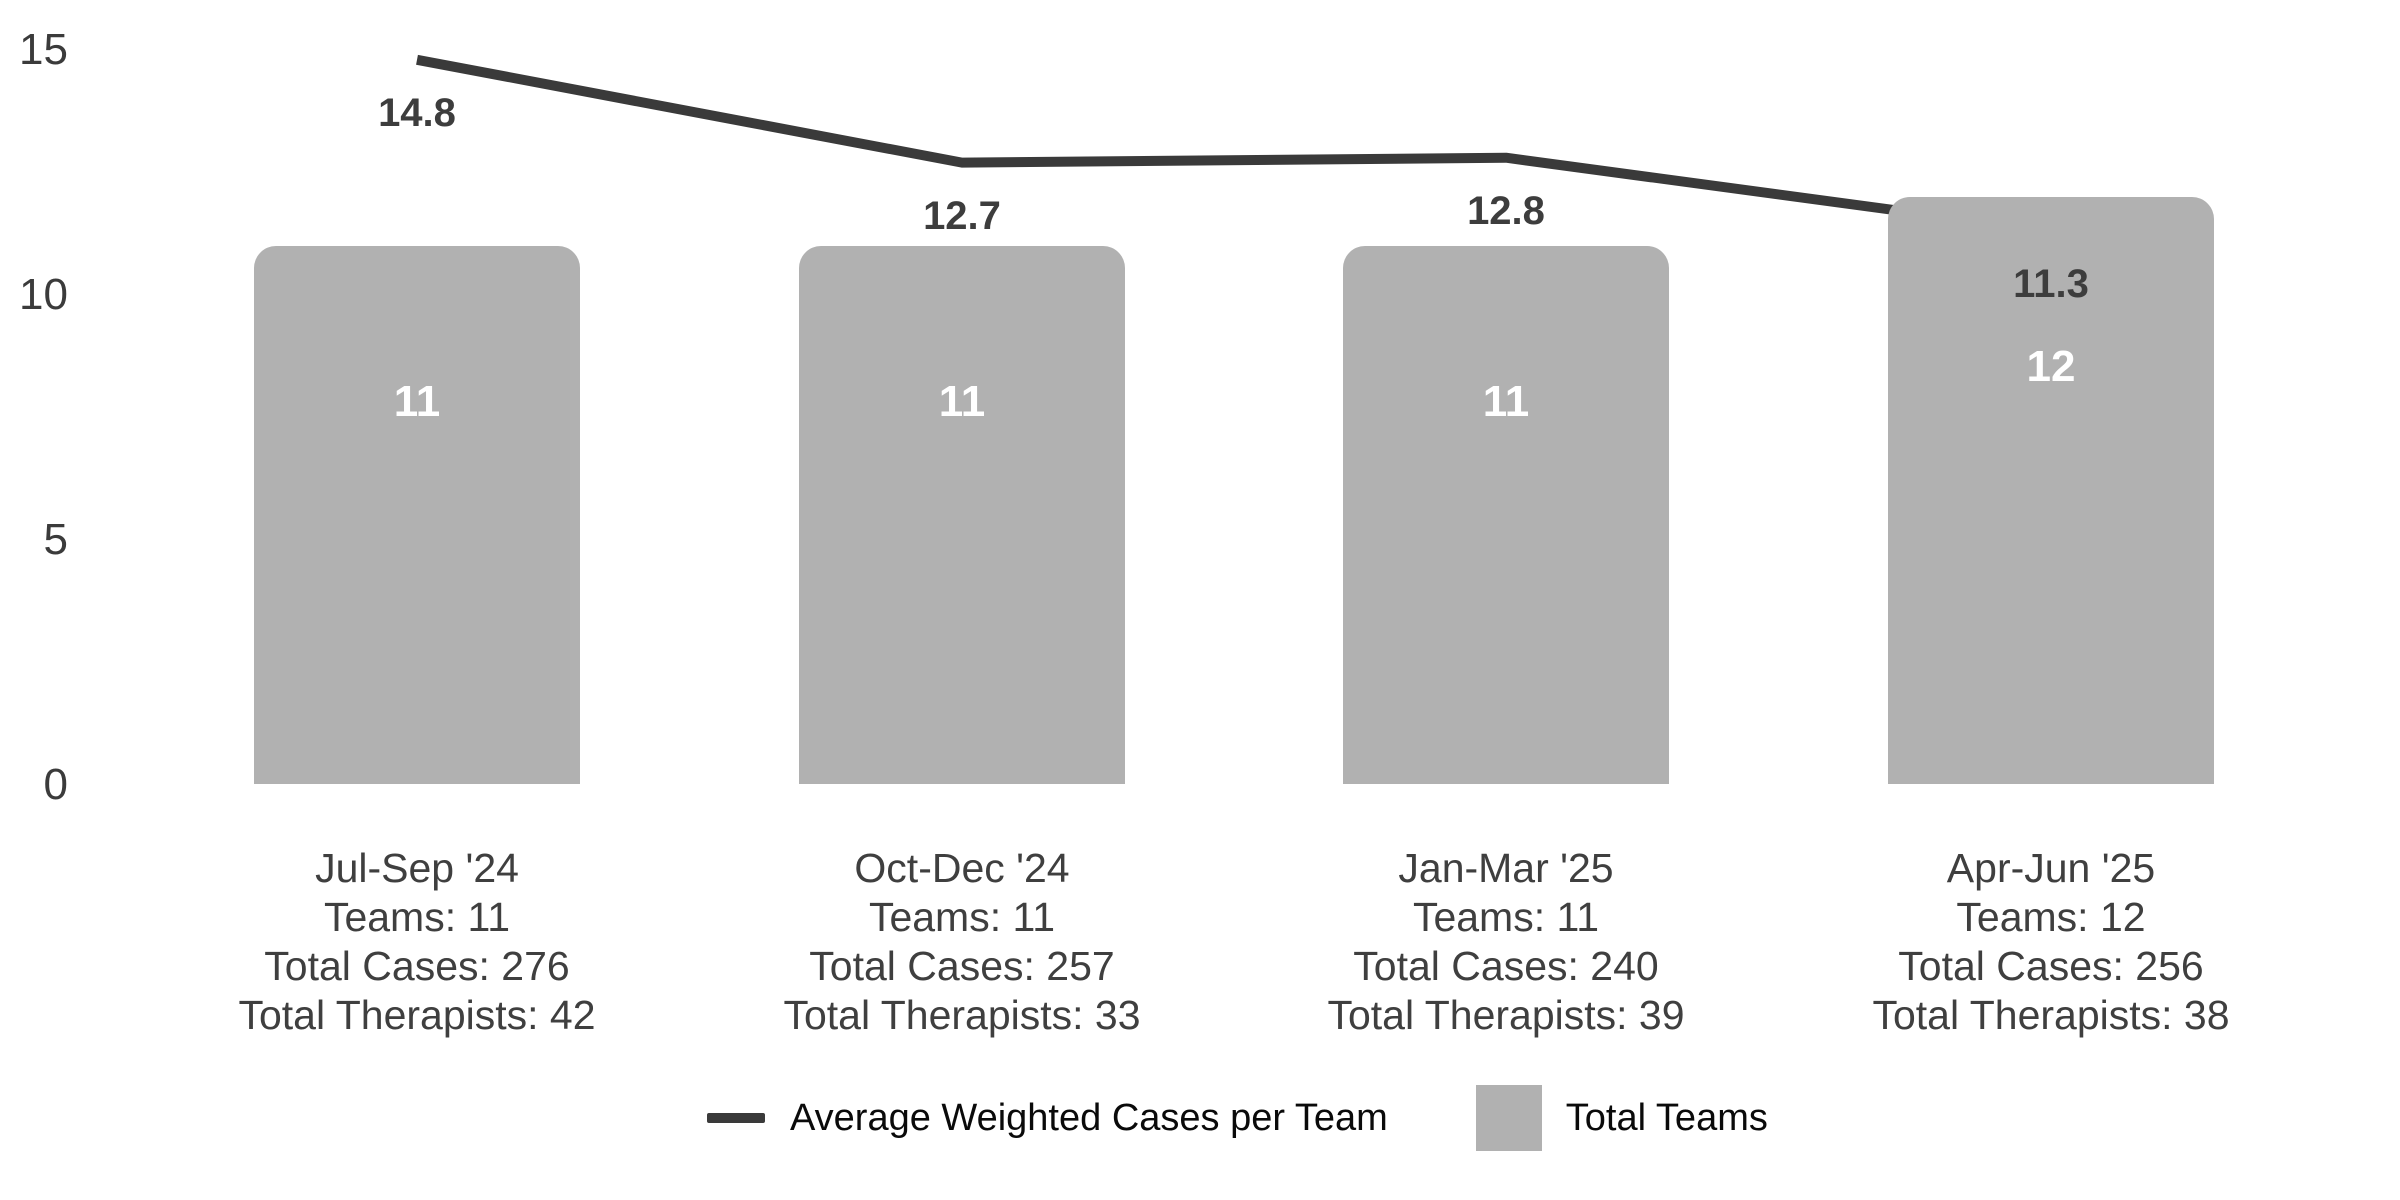 The image size is (2400, 1200). What do you see at coordinates (962, 966) in the screenshot?
I see `total-cases-label: Total Cases: 257` at bounding box center [962, 966].